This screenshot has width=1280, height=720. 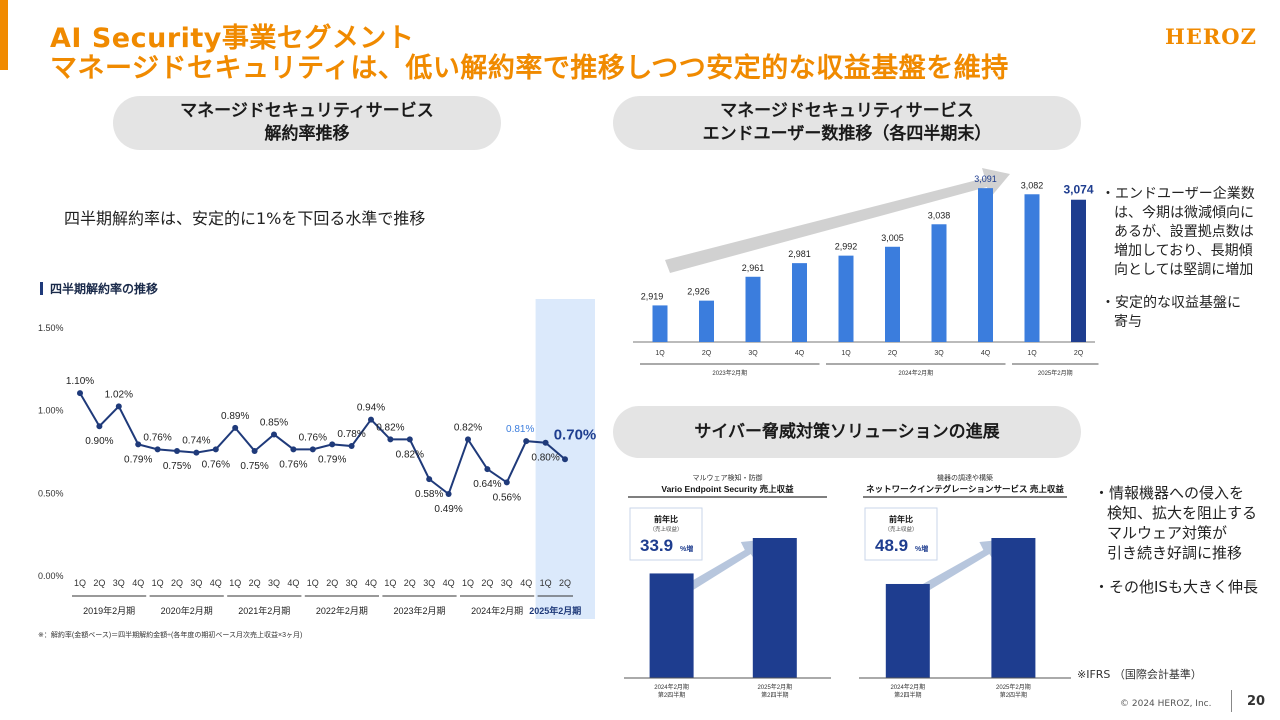 What do you see at coordinates (307, 134) in the screenshot?
I see `churn-pill-line2: 解約率推移` at bounding box center [307, 134].